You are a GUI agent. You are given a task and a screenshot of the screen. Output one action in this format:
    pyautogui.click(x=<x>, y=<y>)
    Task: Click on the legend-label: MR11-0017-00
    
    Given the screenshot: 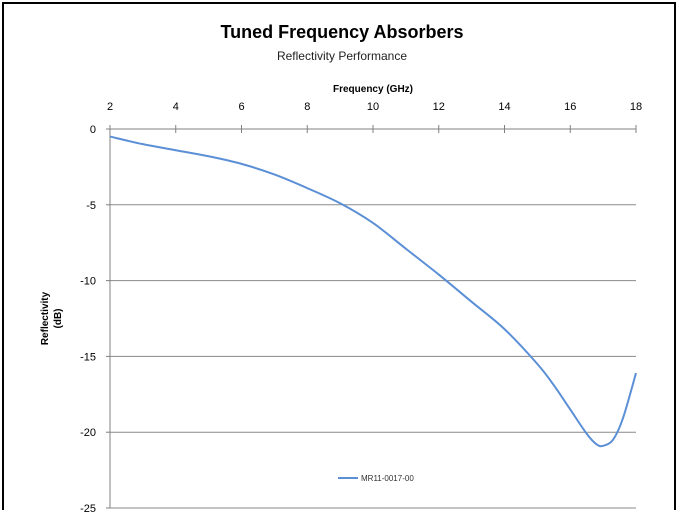 What is the action you would take?
    pyautogui.click(x=387, y=478)
    